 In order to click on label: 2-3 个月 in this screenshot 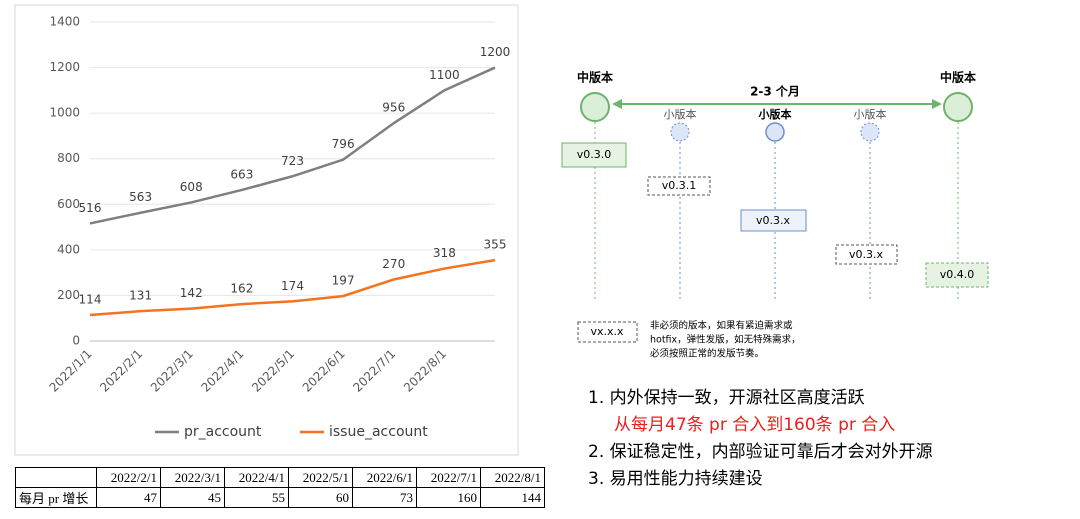, I will do `click(775, 91)`.